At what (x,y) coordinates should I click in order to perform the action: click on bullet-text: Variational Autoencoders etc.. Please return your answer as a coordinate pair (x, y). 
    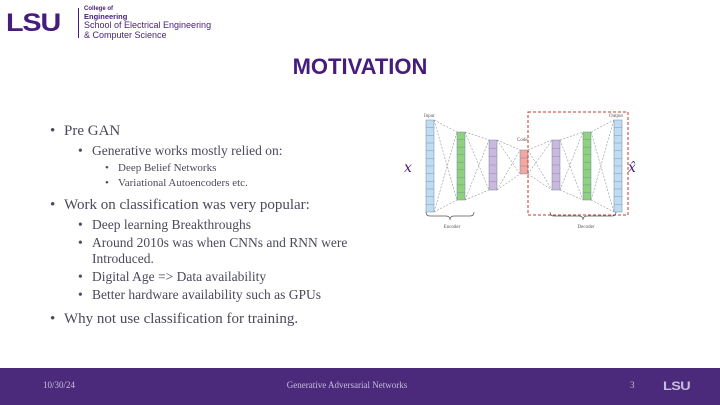
    Looking at the image, I should click on (183, 183).